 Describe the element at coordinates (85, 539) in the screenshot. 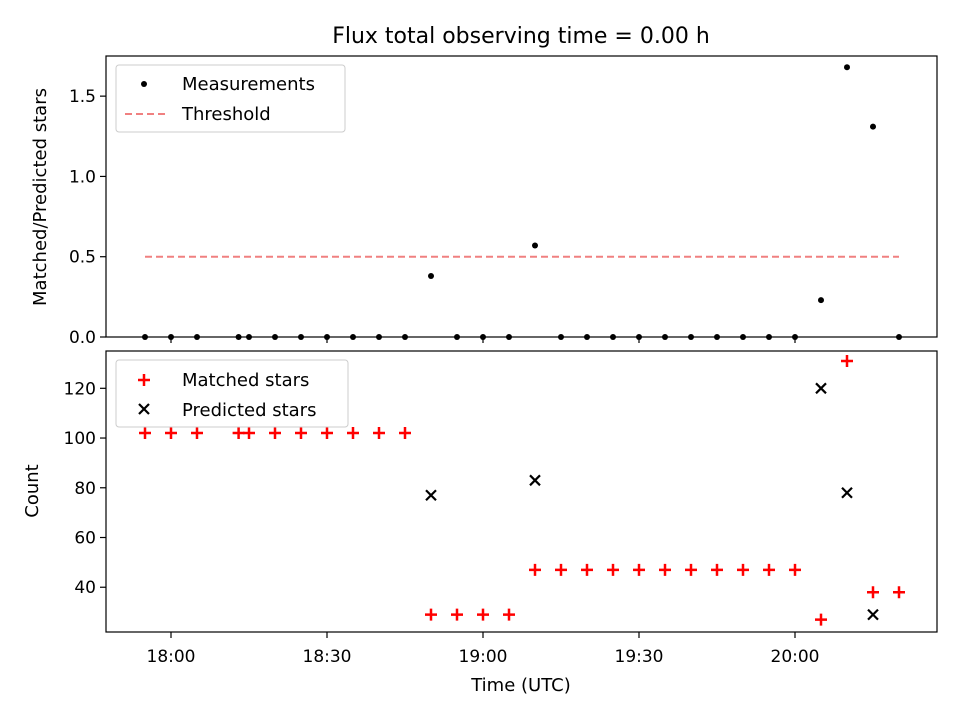

I see `bottom-y-tick-label: 60` at that location.